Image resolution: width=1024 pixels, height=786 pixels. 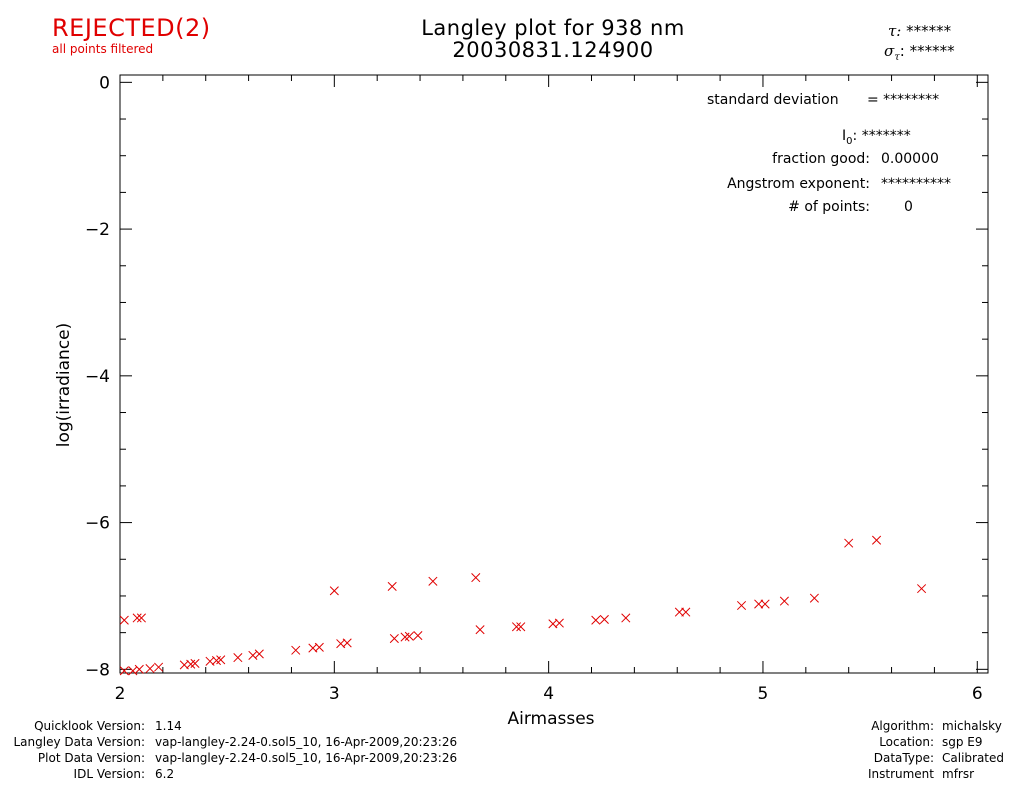 I want to click on y-tick-label: 0, so click(x=104, y=83).